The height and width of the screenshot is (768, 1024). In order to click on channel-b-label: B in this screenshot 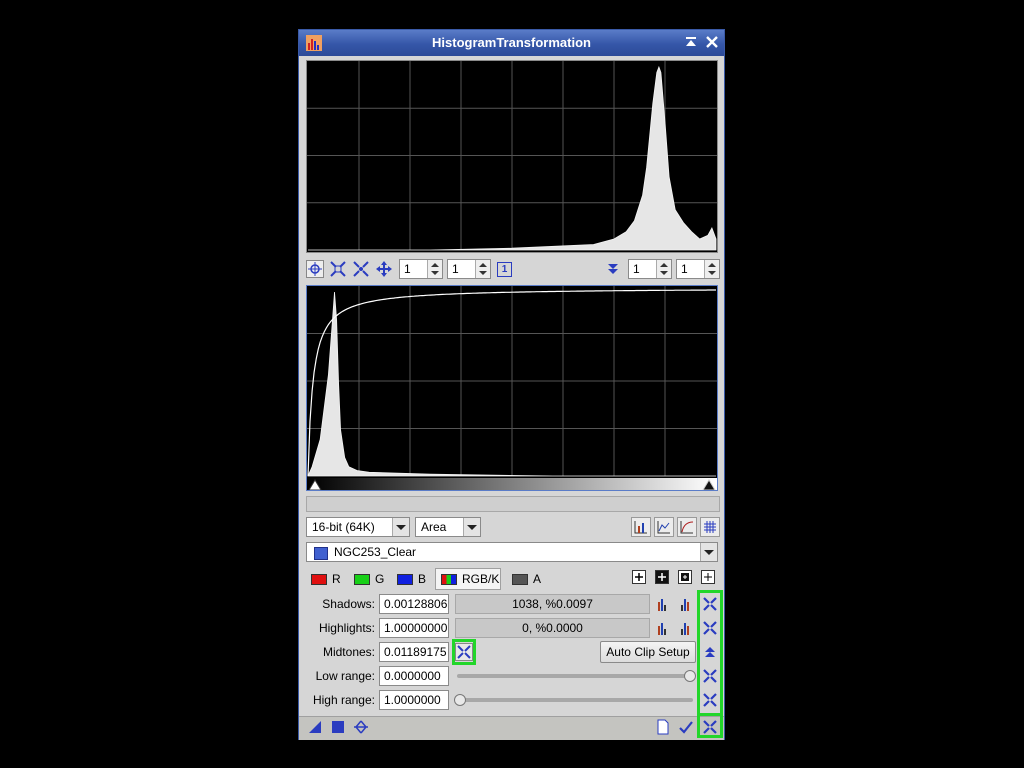, I will do `click(422, 579)`.